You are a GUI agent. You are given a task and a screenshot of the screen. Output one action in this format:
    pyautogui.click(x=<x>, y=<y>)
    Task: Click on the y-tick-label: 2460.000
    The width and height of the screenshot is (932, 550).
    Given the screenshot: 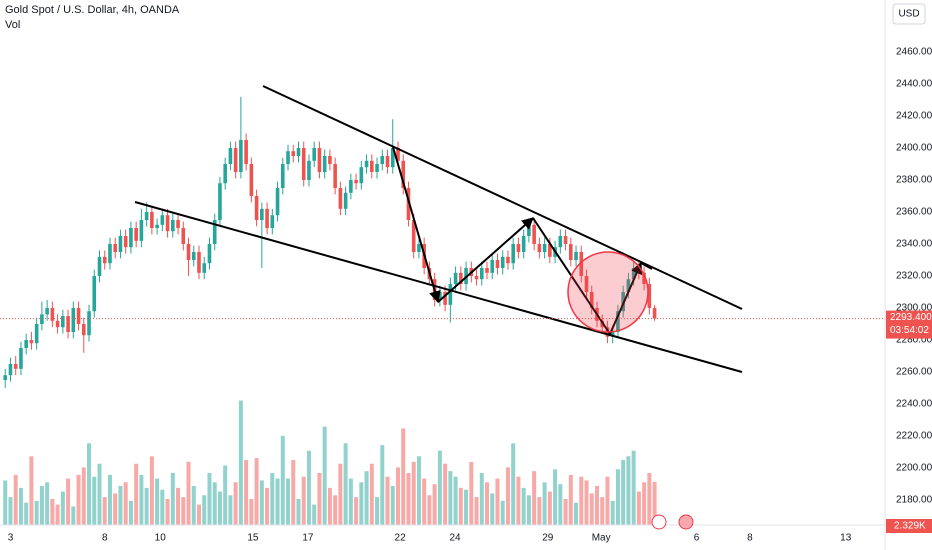 What is the action you would take?
    pyautogui.click(x=914, y=52)
    